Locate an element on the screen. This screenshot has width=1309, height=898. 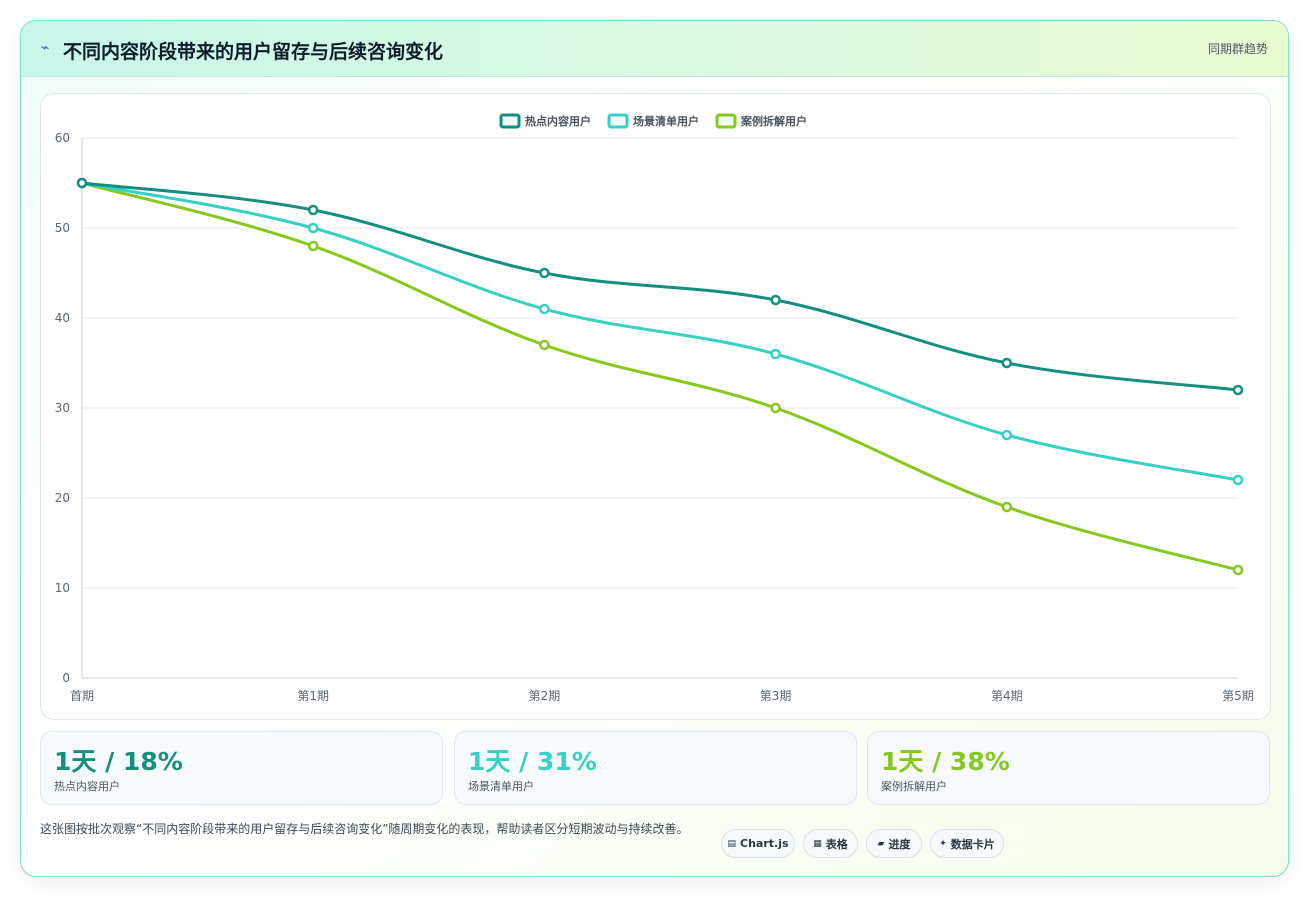
tag-table: ▦ 表格 is located at coordinates (830, 843).